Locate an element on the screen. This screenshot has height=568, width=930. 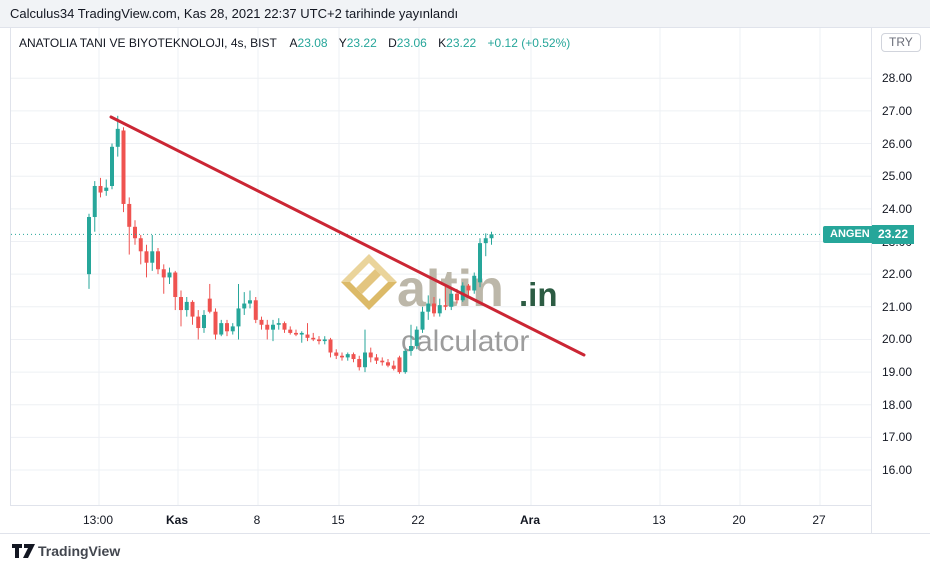
open-value: 23.08 is located at coordinates (312, 43).